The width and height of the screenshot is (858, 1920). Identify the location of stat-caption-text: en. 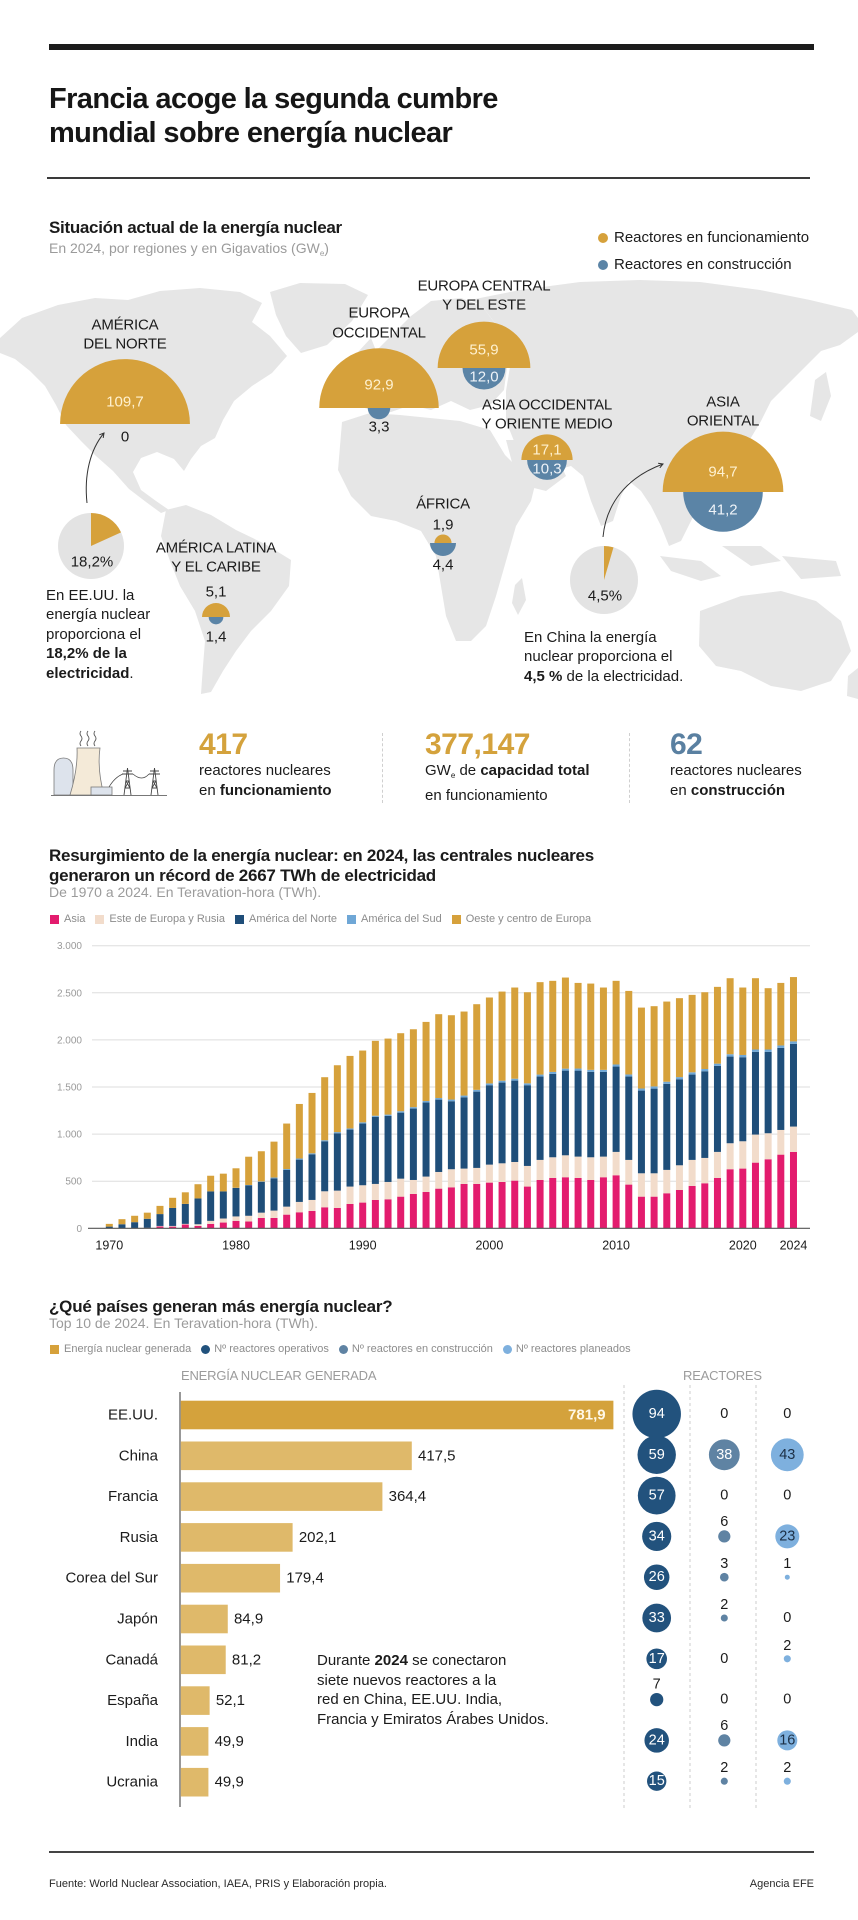
(680, 790).